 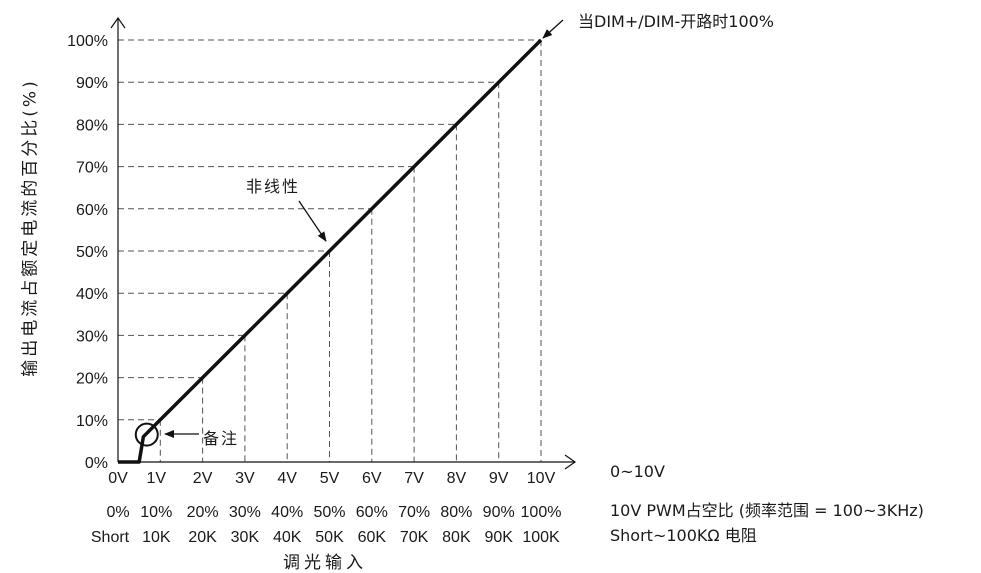 I want to click on x-tick-label: 2V, so click(x=203, y=478).